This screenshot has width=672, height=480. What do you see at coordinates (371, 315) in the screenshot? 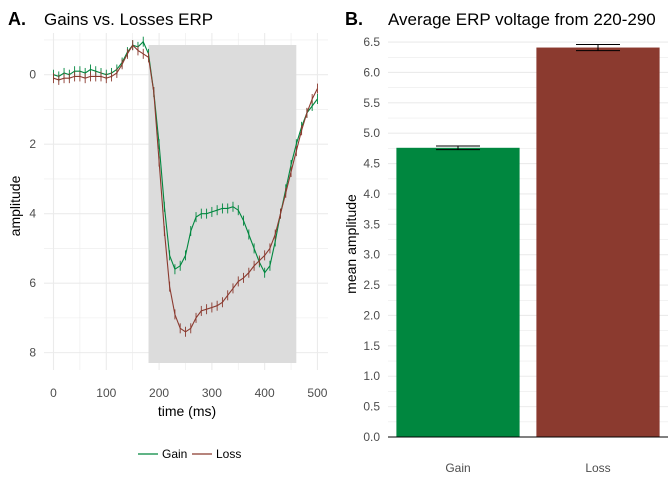
I see `y-tick-label: 2.0` at bounding box center [371, 315].